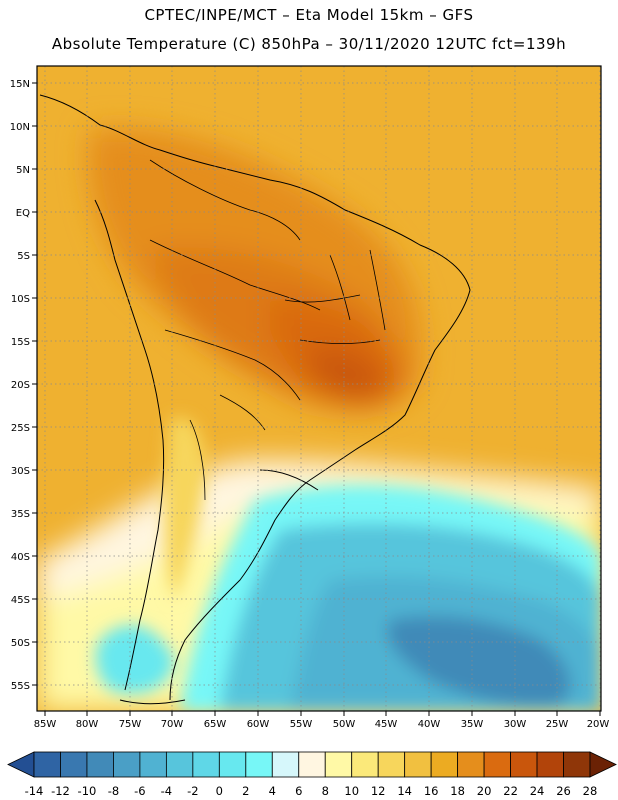 The width and height of the screenshot is (618, 800). I want to click on colorbar-label: 0, so click(219, 791).